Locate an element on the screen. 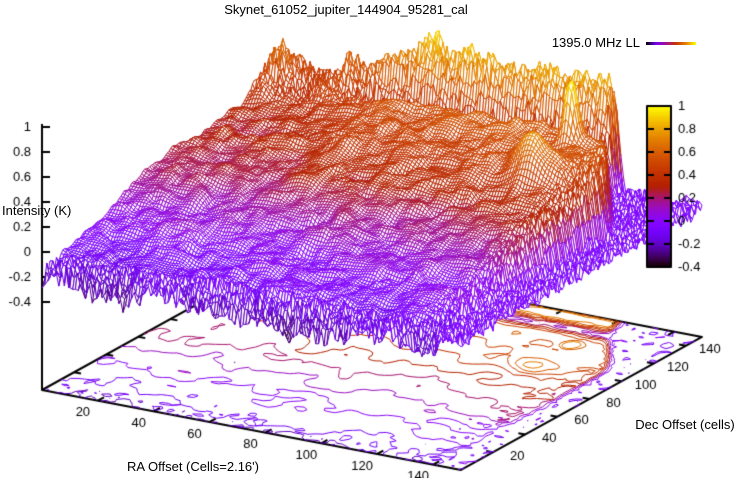  legend-palette-sample-line is located at coordinates (671, 43).